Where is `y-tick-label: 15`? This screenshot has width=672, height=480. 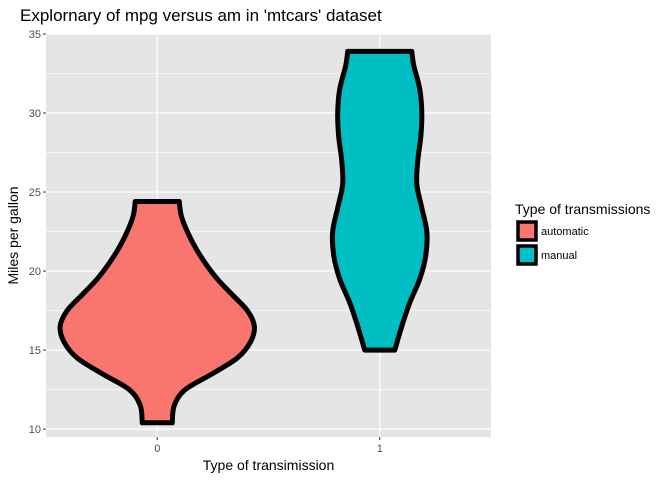
y-tick-label: 15 is located at coordinates (35, 351).